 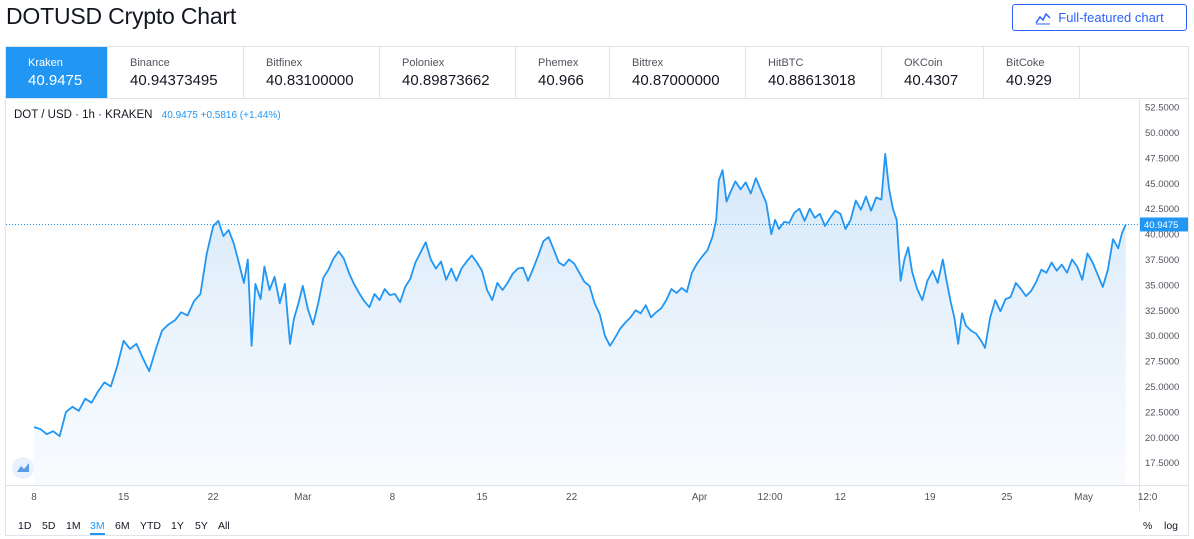 I want to click on timeframe-6m: 6M, so click(x=122, y=526).